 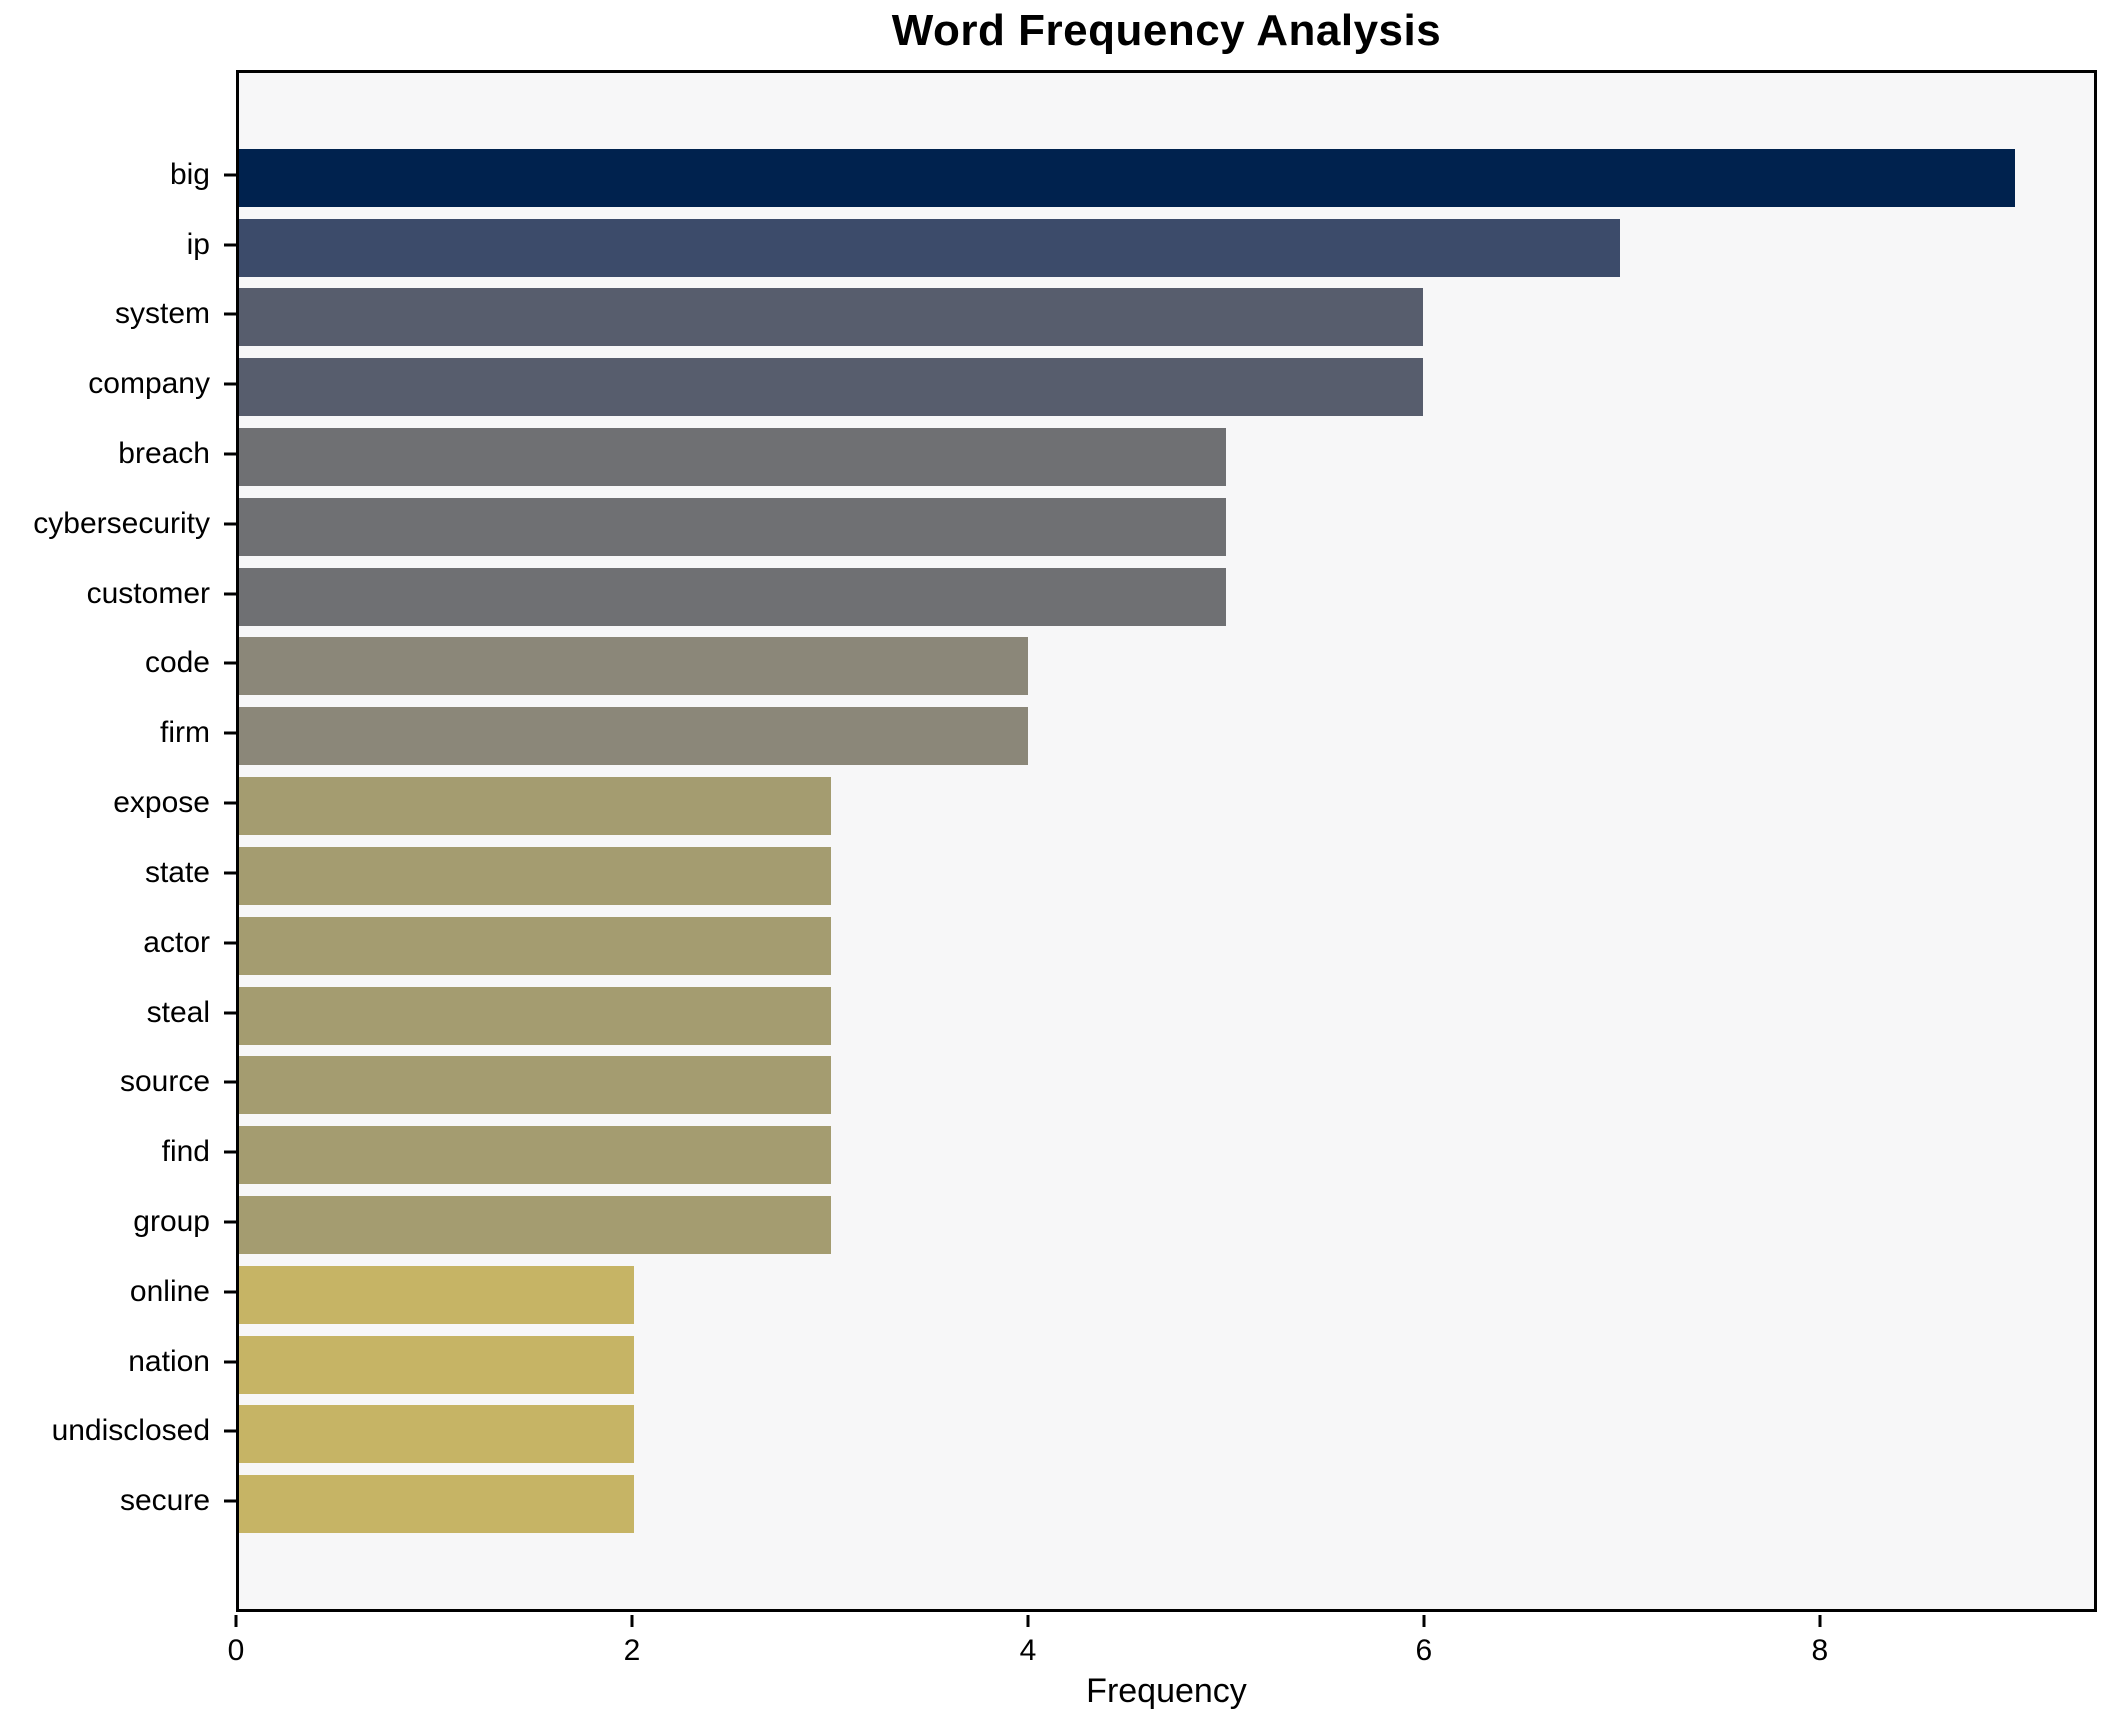 I want to click on y-label-ip: ip, so click(x=198, y=244).